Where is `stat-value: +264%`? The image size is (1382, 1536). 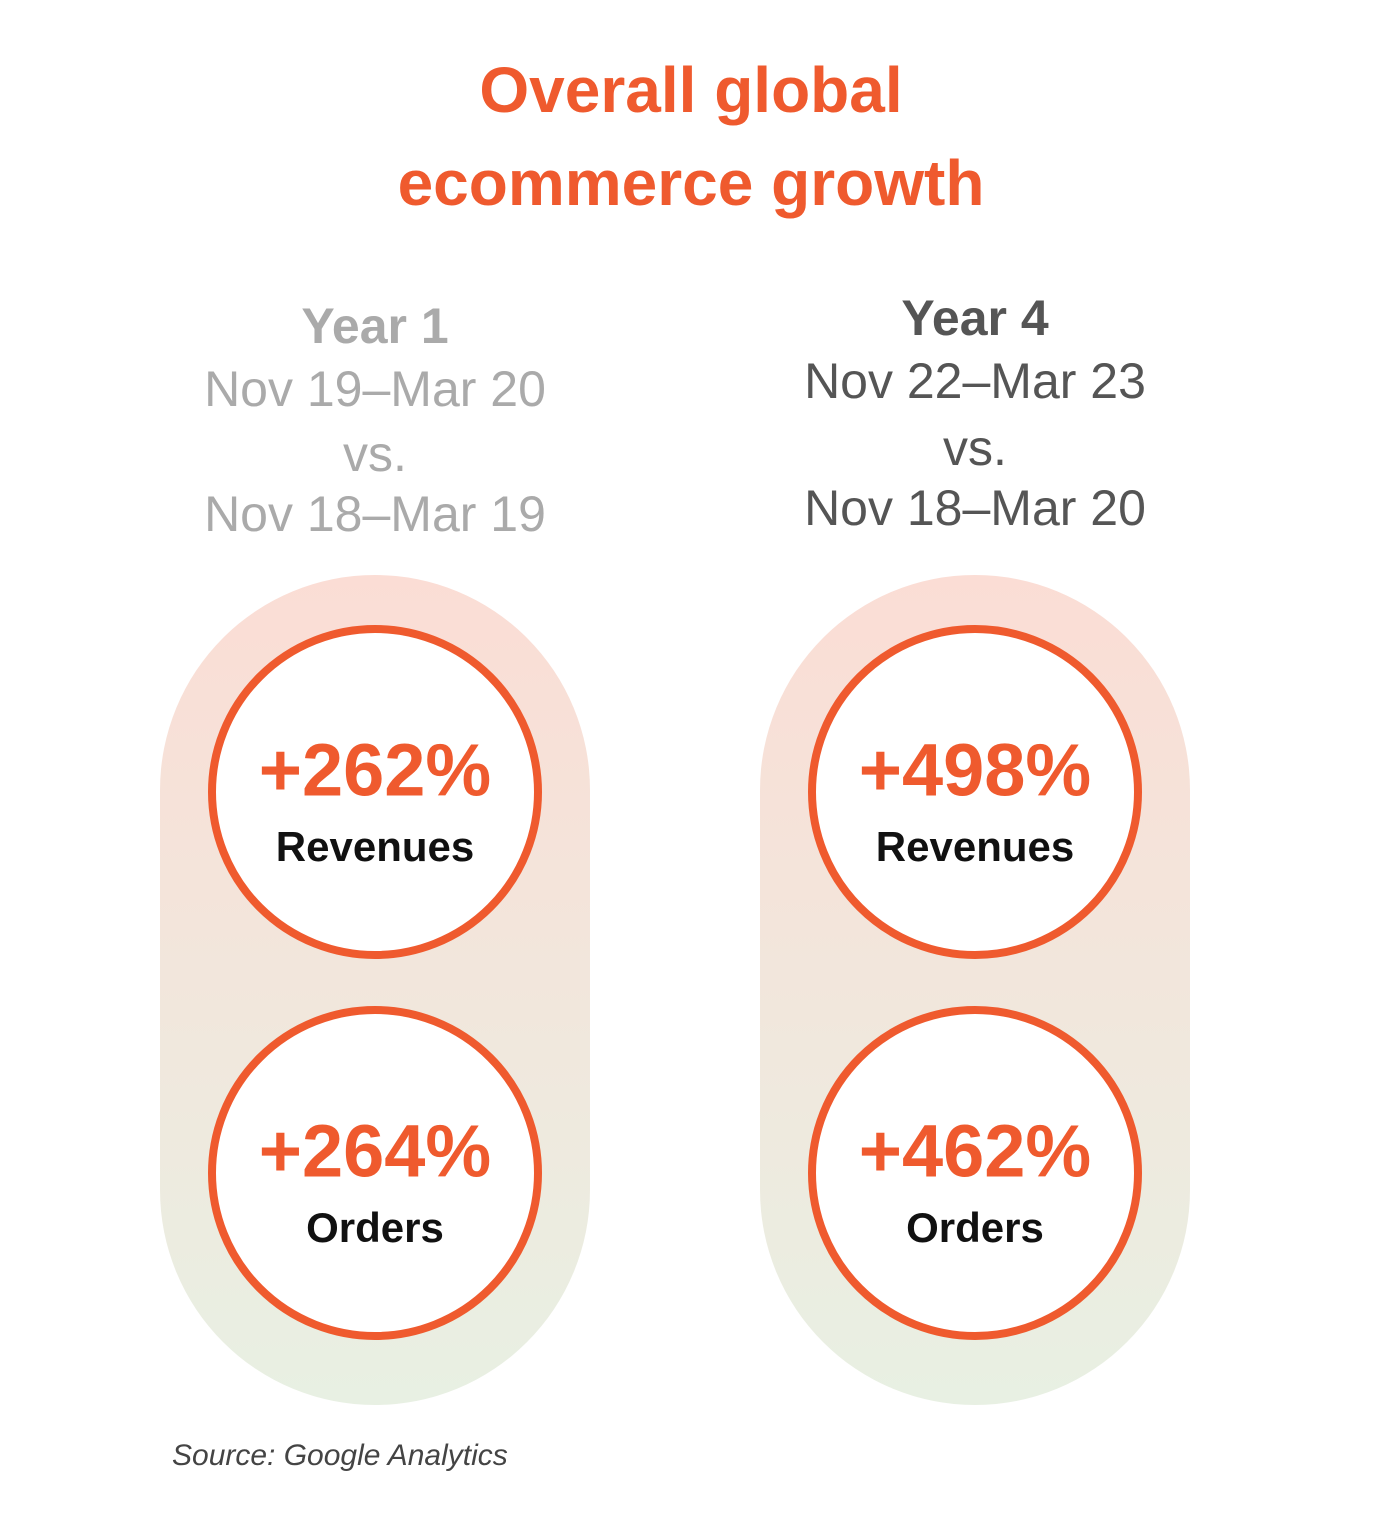
stat-value: +264% is located at coordinates (375, 1151).